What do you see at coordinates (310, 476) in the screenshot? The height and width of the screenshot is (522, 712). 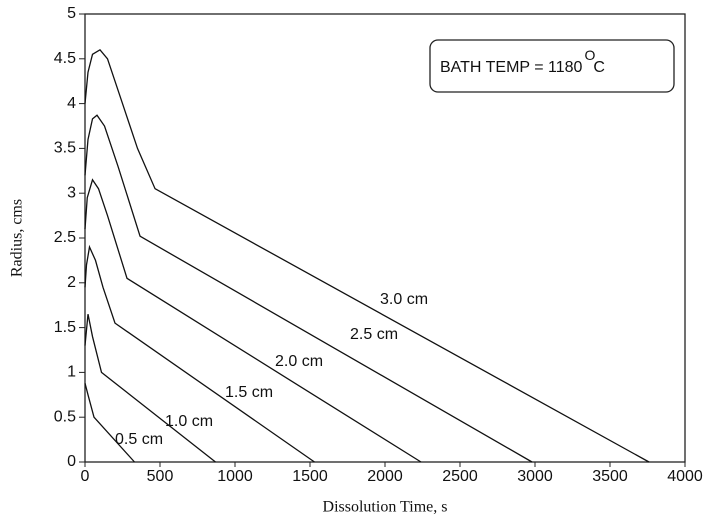 I see `x-tick-label: 1500` at bounding box center [310, 476].